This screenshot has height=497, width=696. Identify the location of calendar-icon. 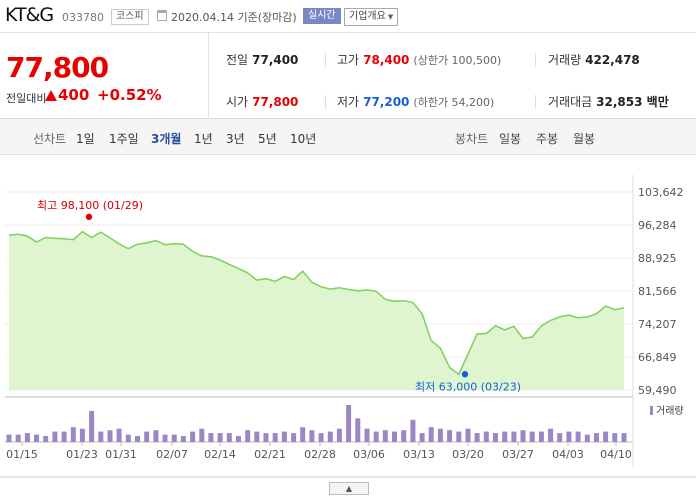
(162, 15).